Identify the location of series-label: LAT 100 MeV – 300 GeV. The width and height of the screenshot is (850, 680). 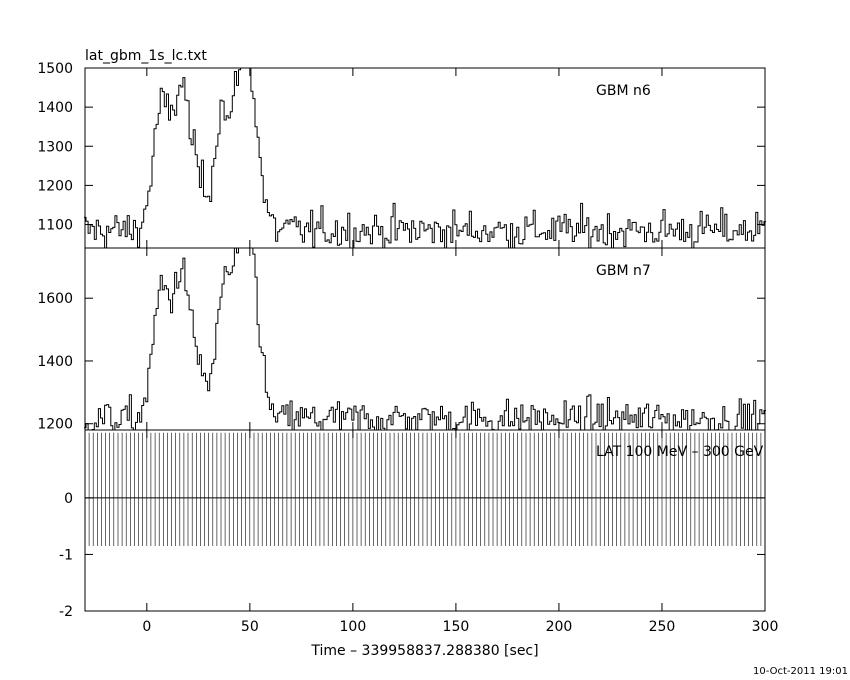
(680, 452).